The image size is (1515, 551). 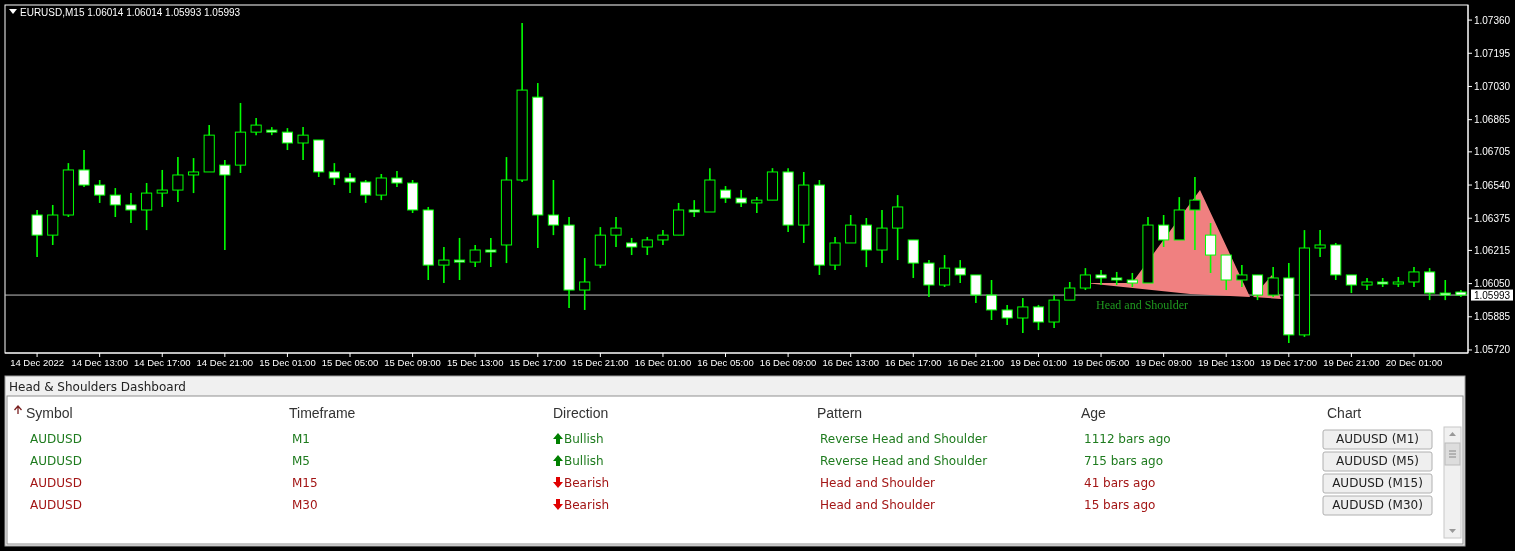 I want to click on text: M30, so click(x=305, y=505).